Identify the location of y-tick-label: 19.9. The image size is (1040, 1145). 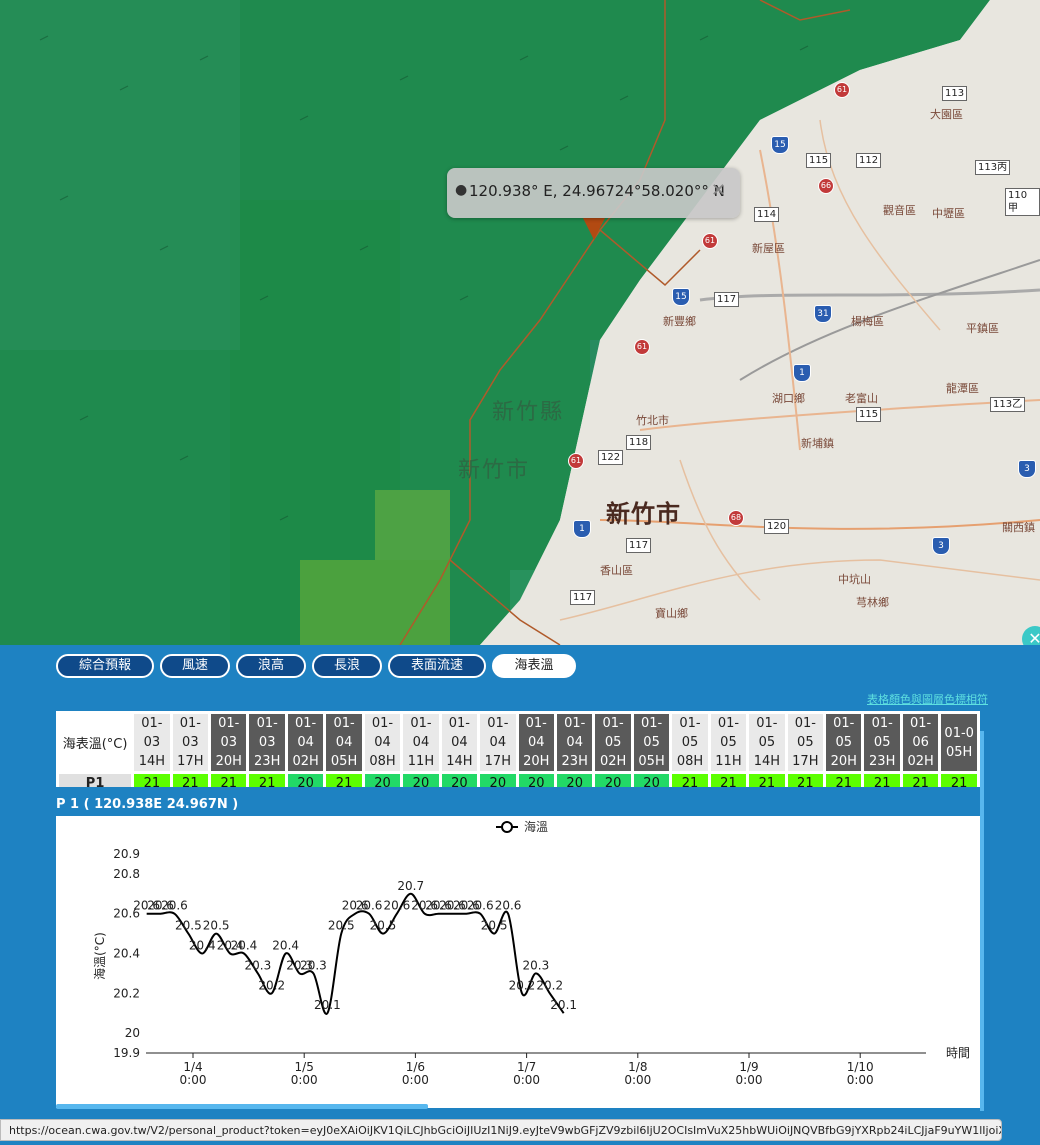
(126, 1053).